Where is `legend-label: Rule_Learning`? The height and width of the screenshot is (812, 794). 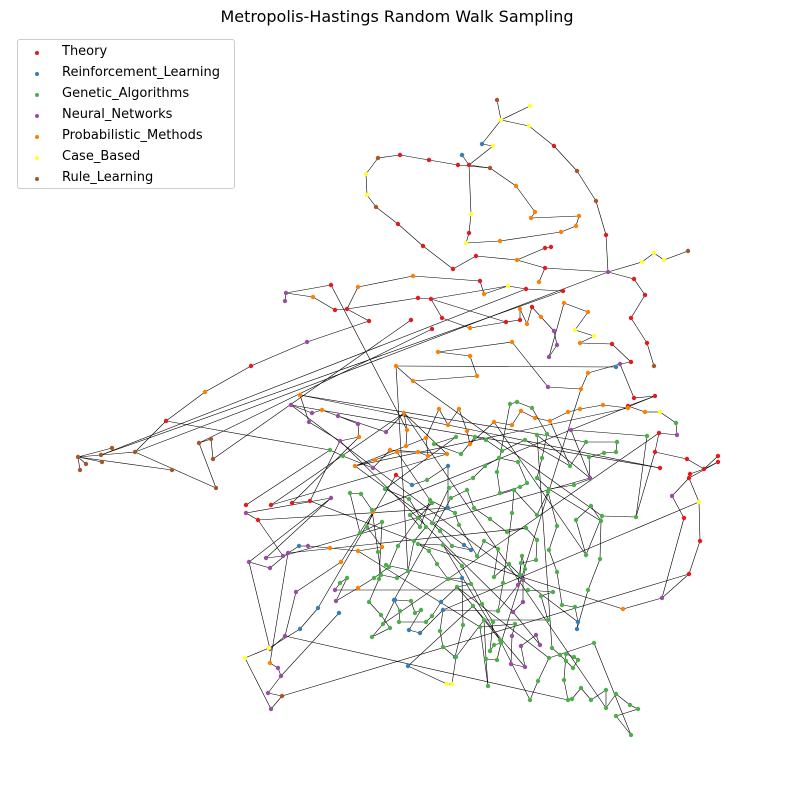 legend-label: Rule_Learning is located at coordinates (108, 177).